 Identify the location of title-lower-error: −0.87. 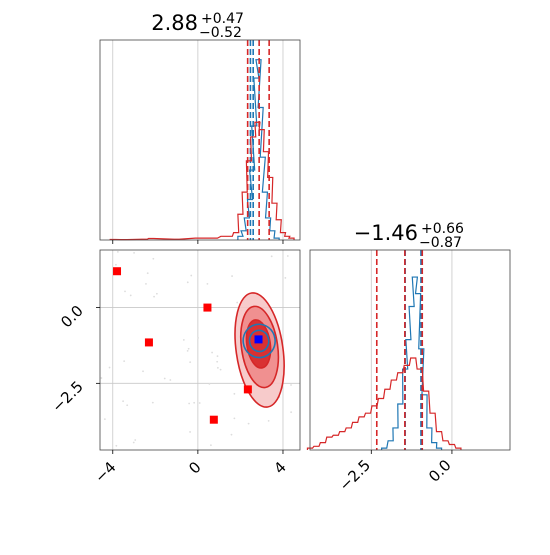
(440, 243).